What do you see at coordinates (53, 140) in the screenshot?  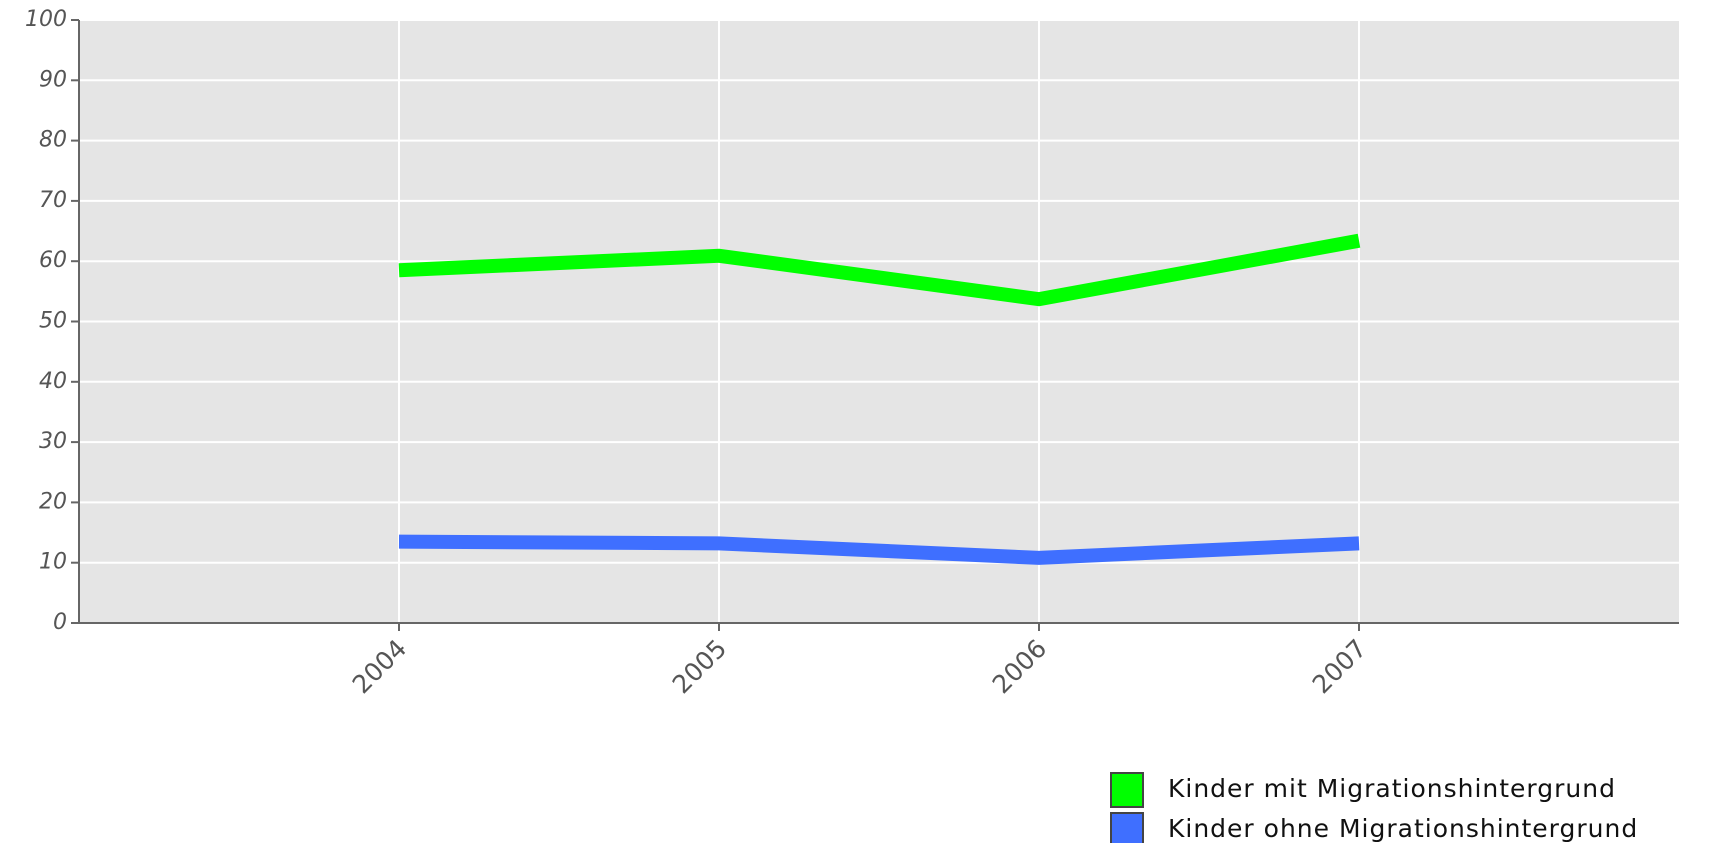 I see `y-tick-label: 80` at bounding box center [53, 140].